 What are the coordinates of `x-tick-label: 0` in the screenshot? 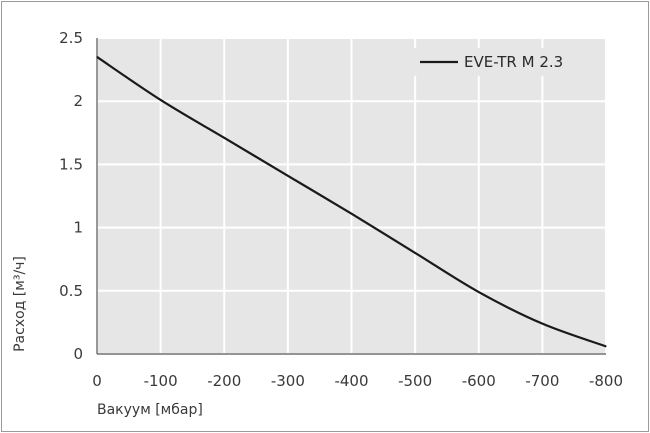 It's located at (97, 381).